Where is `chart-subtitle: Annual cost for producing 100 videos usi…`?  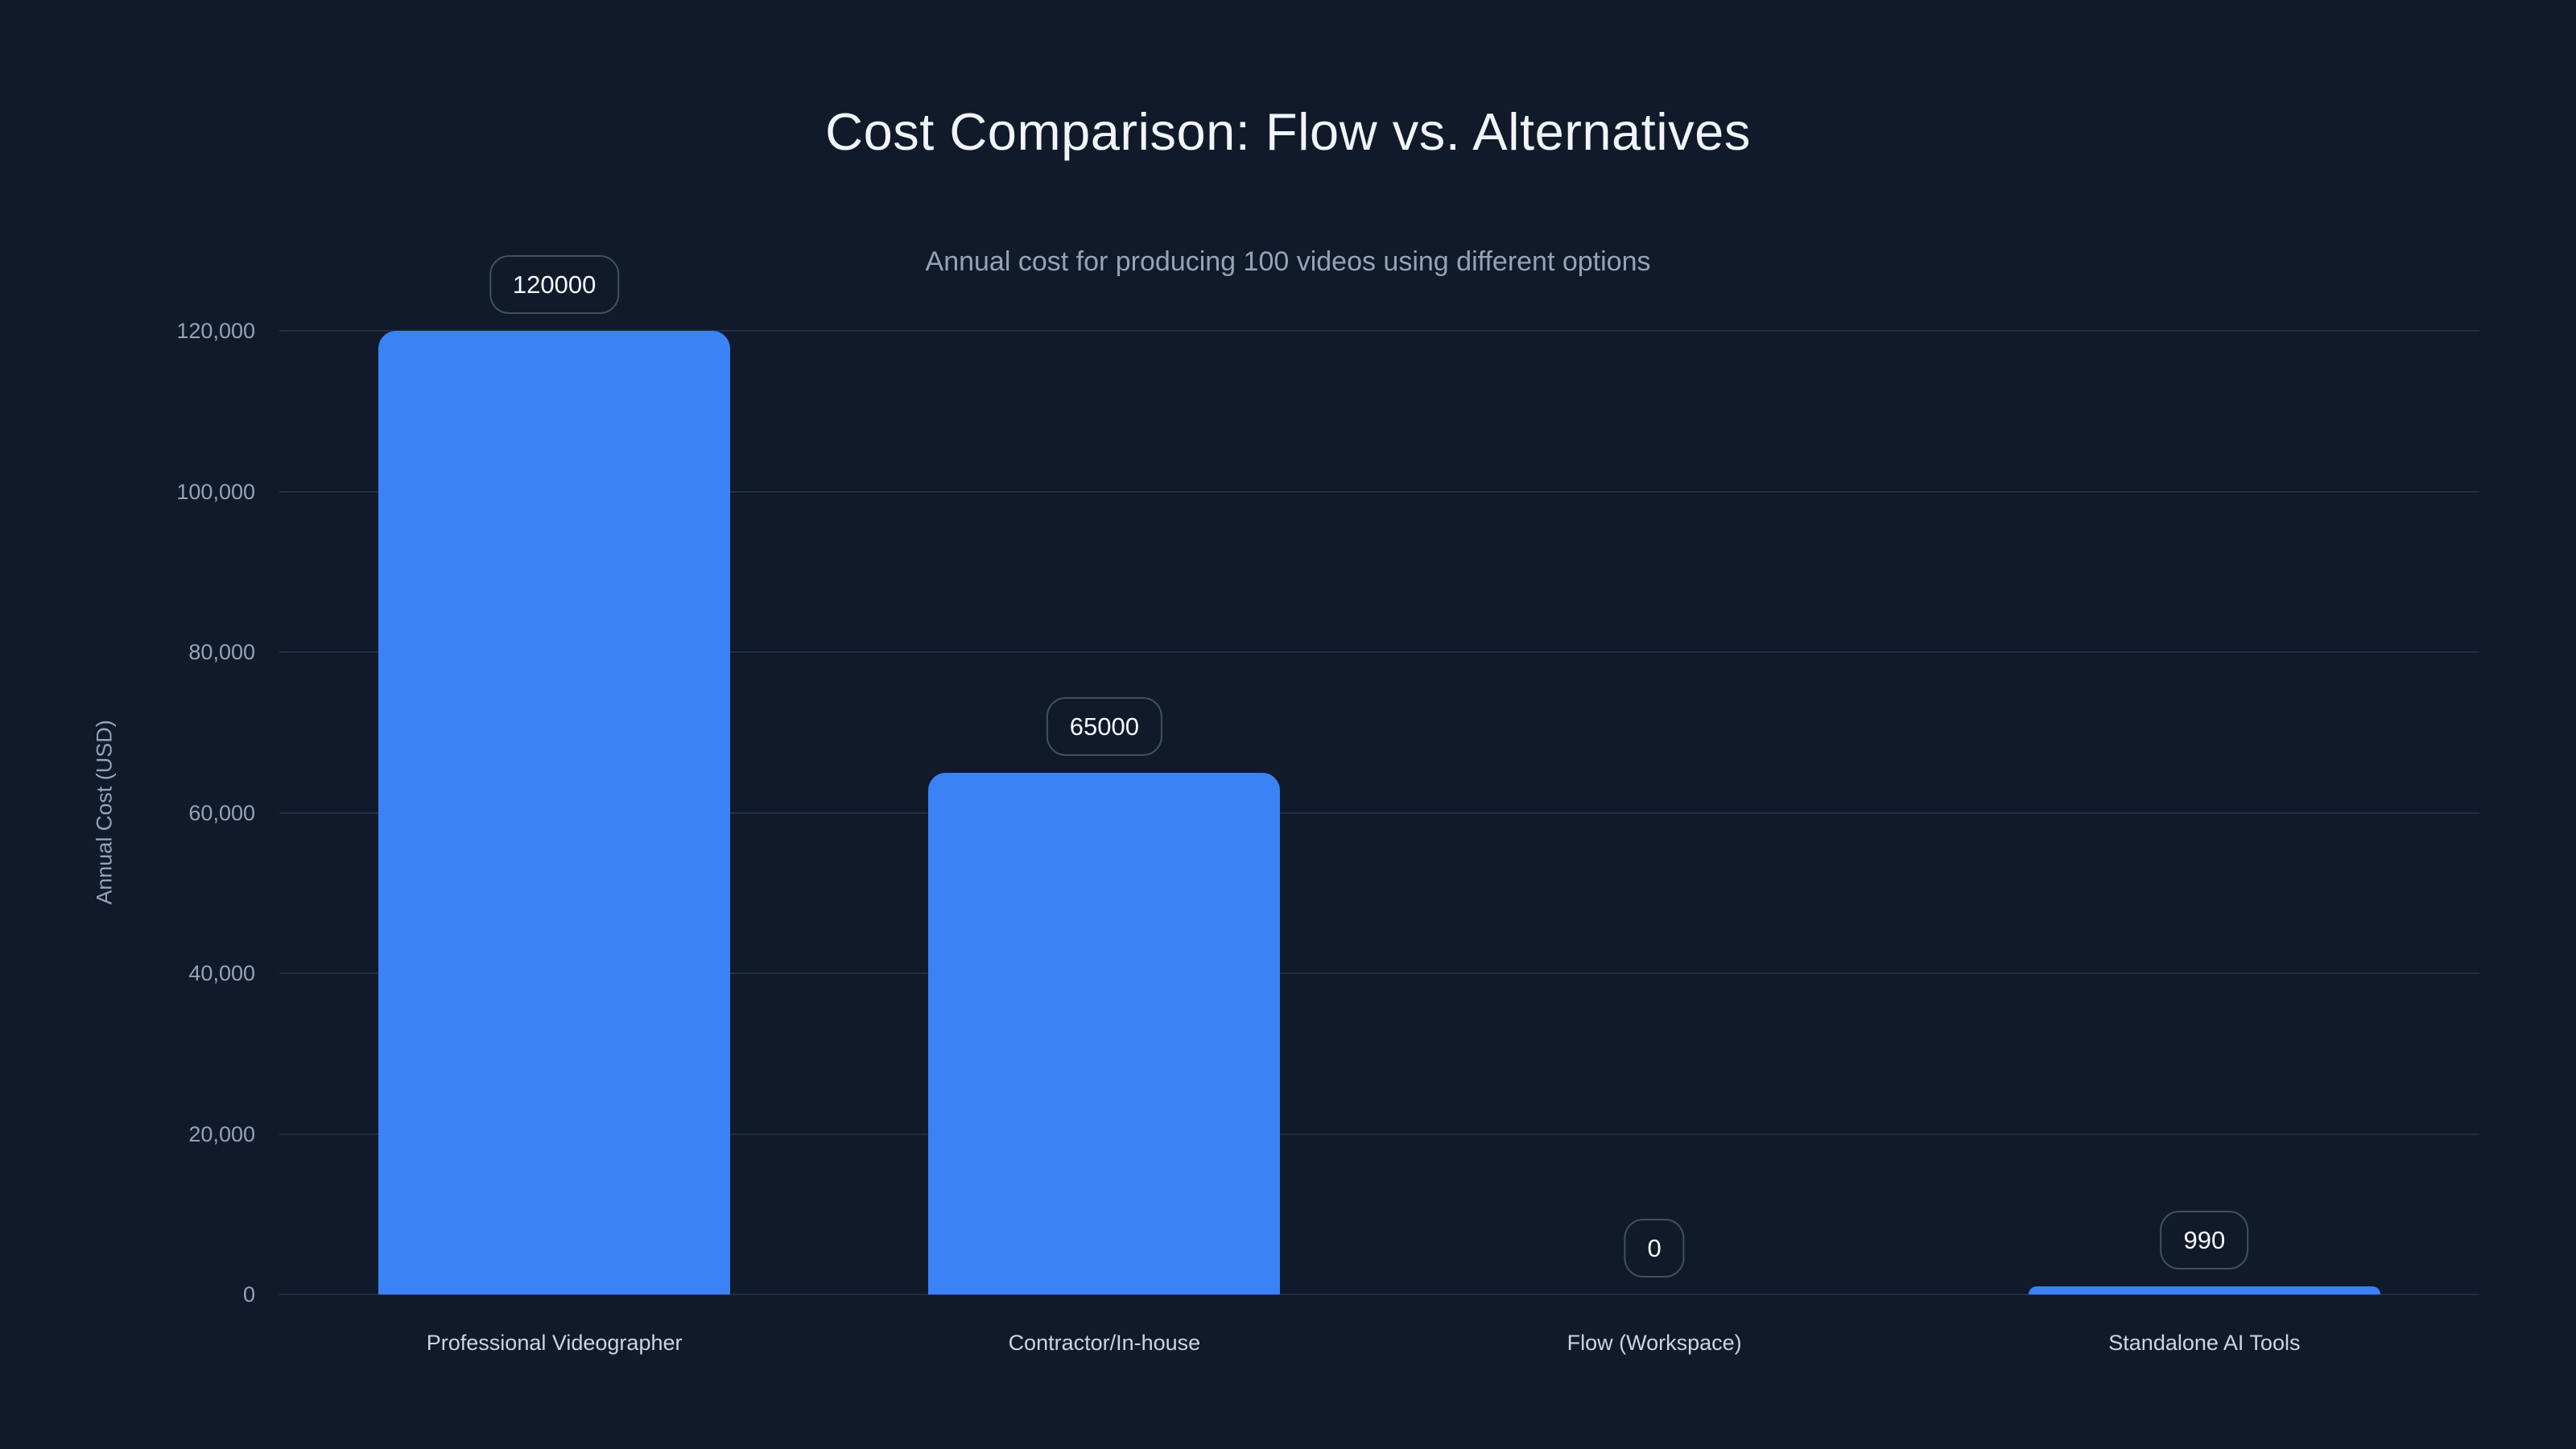 chart-subtitle: Annual cost for producing 100 videos usi… is located at coordinates (1288, 261).